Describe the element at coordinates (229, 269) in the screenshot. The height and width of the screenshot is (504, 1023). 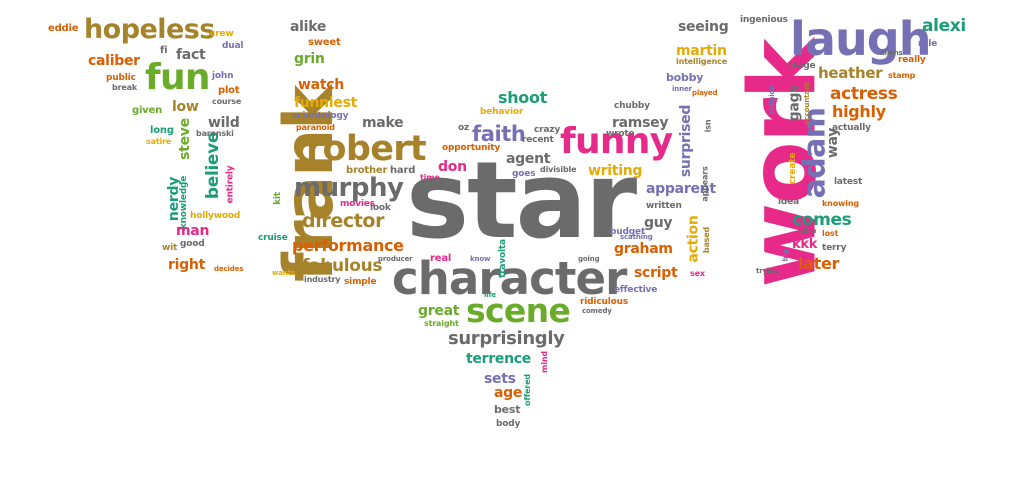
I see `word: decides` at that location.